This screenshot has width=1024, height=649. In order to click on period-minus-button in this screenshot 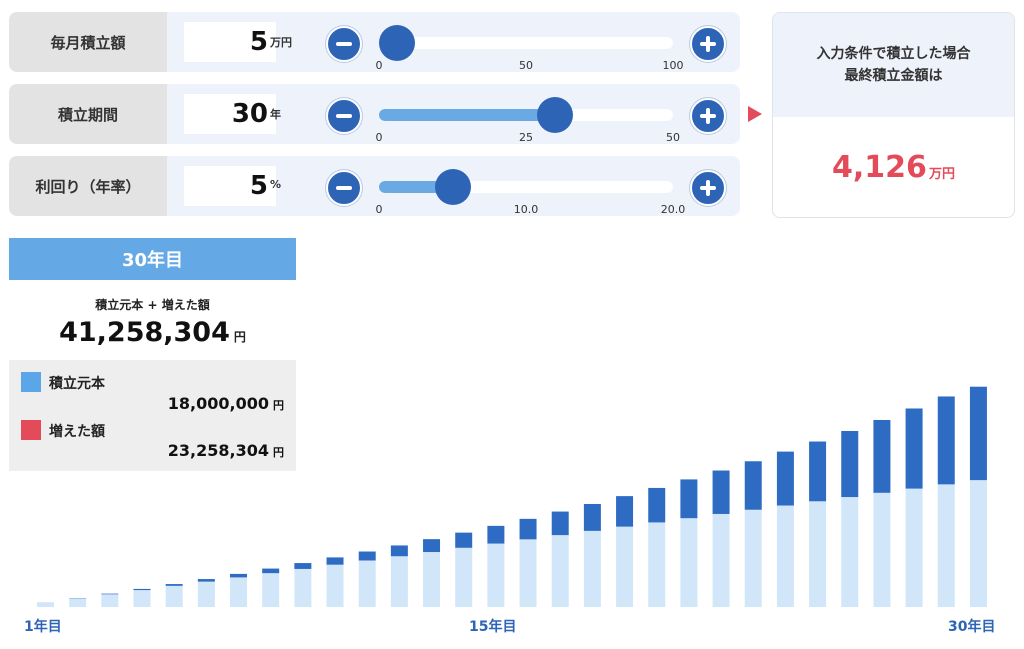, I will do `click(344, 116)`.